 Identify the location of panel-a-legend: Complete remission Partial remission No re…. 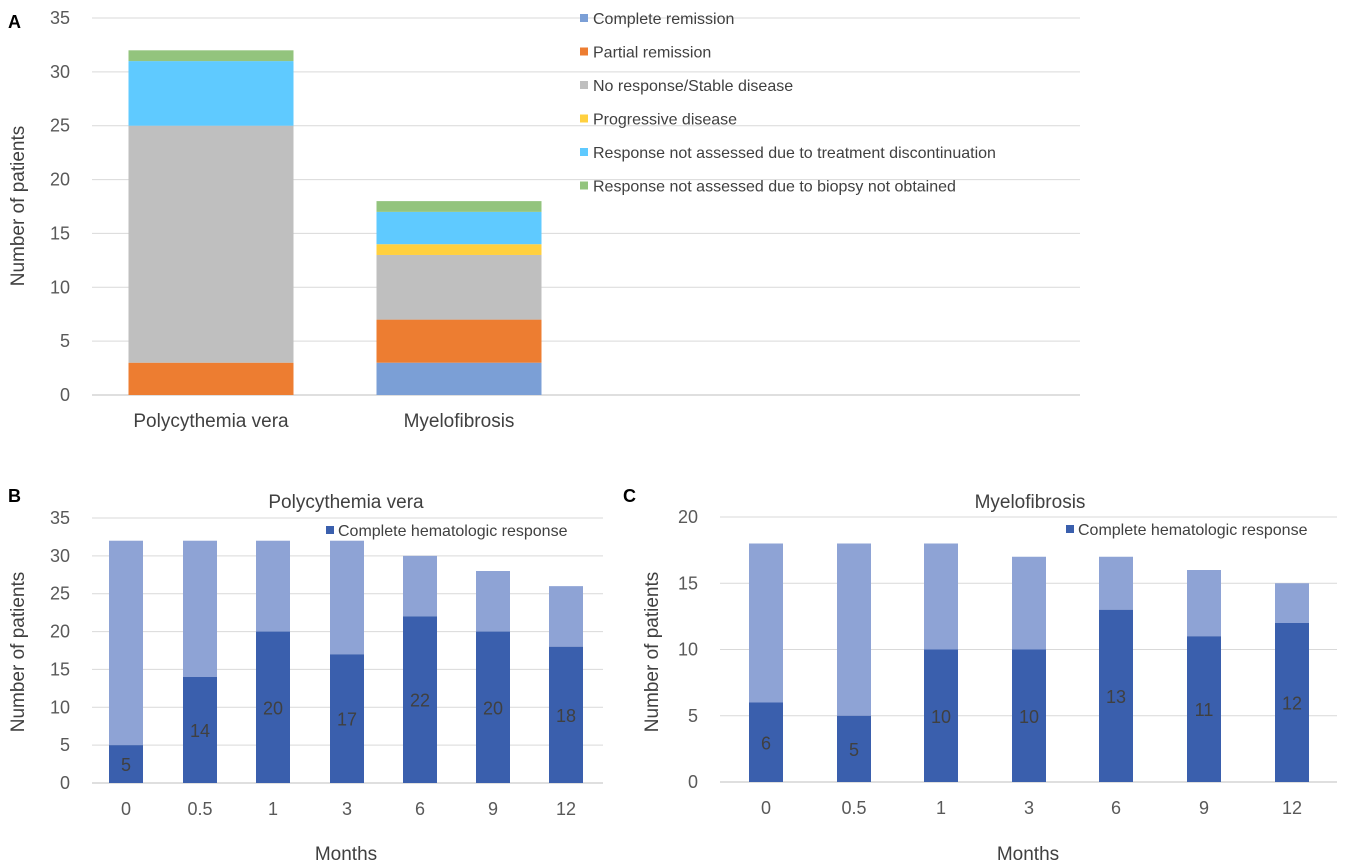
(788, 103).